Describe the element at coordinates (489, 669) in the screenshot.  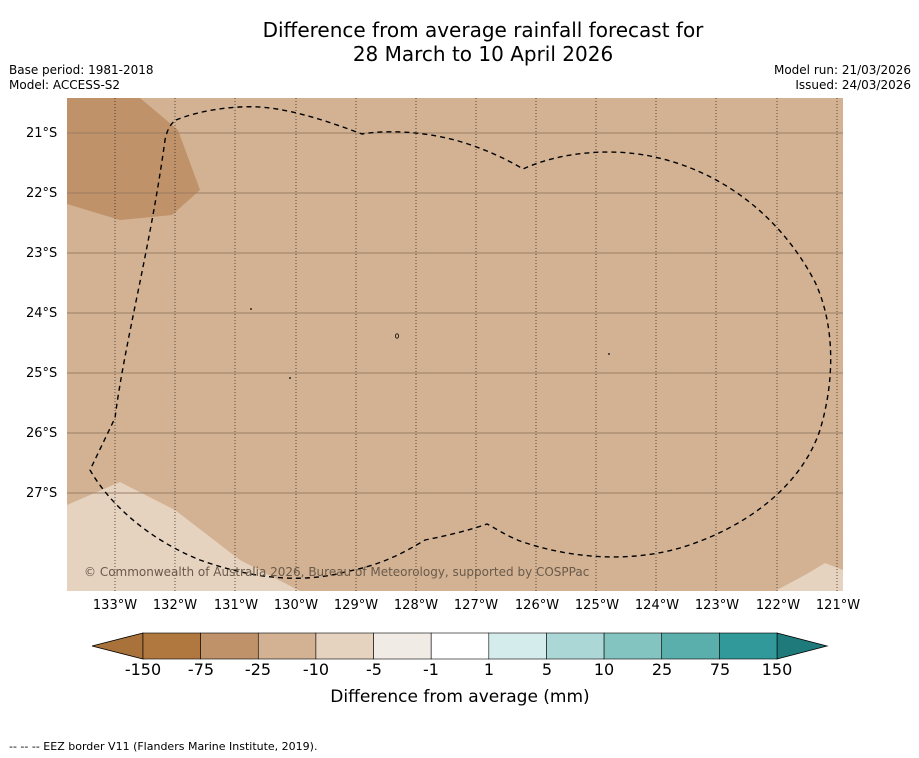
I see `colorbar-tick: 1` at that location.